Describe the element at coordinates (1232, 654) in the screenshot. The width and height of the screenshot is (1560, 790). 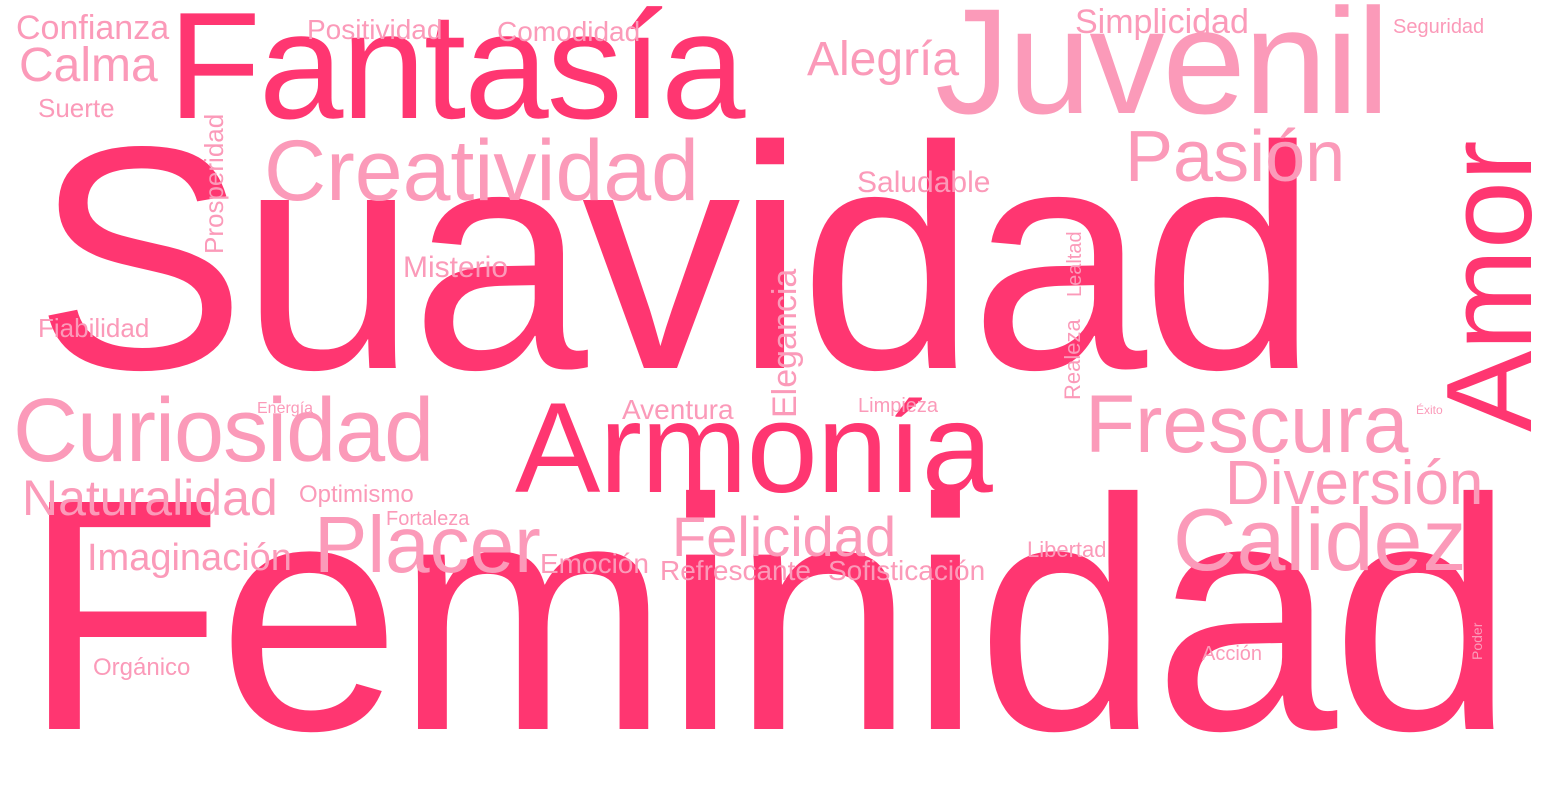
I see `word-accion: Acción` at that location.